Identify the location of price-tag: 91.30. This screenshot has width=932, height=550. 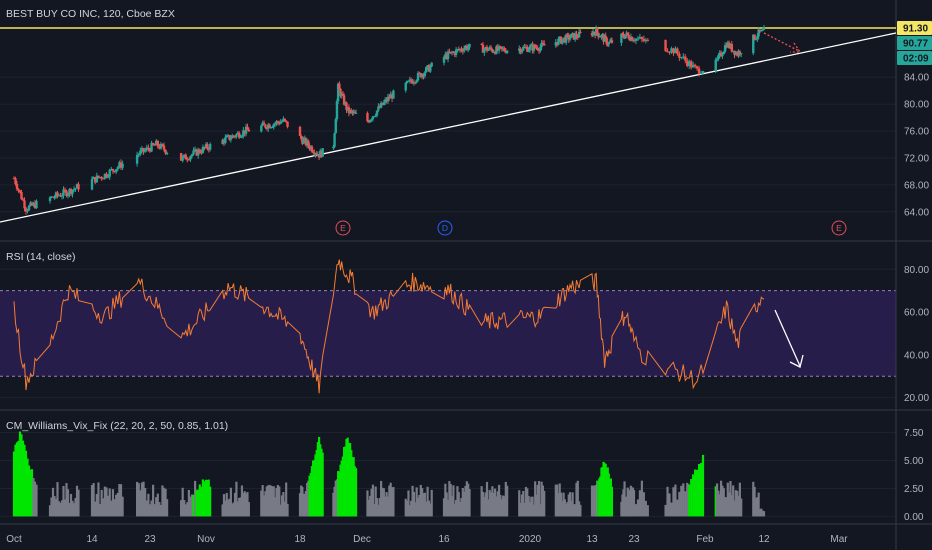
(914, 28).